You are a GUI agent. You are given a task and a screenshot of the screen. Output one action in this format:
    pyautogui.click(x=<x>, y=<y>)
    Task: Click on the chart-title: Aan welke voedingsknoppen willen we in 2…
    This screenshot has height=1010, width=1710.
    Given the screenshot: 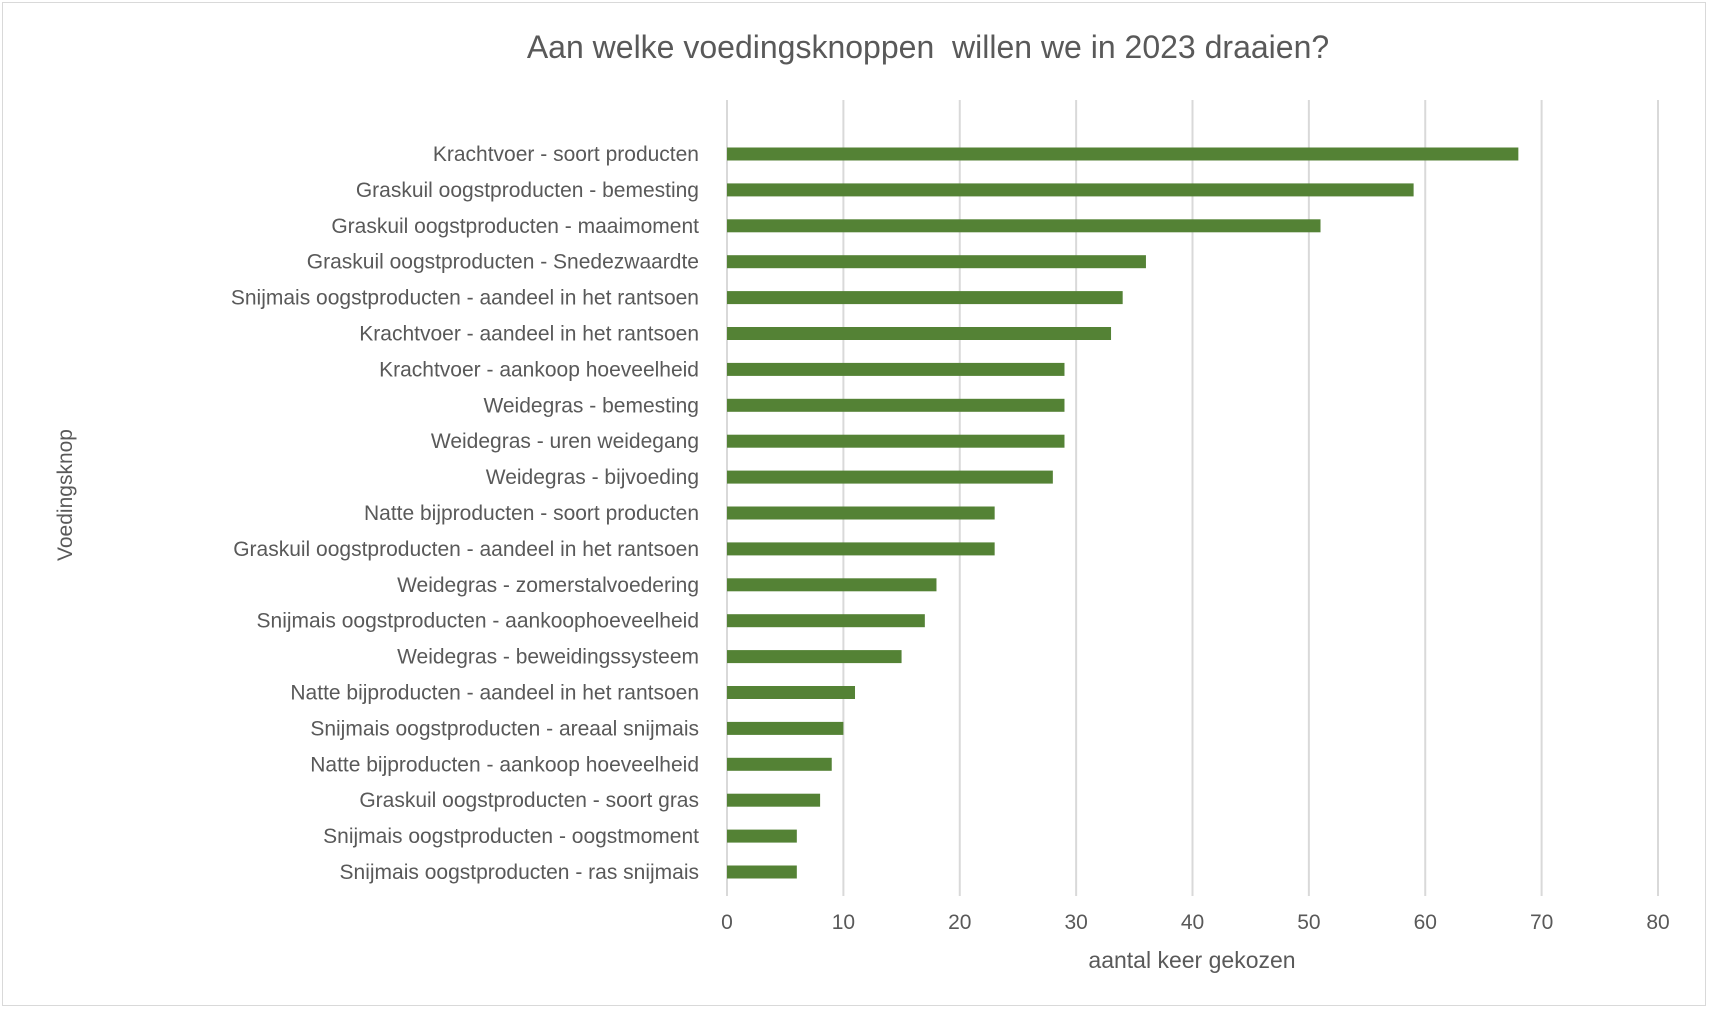 What is the action you would take?
    pyautogui.click(x=928, y=47)
    